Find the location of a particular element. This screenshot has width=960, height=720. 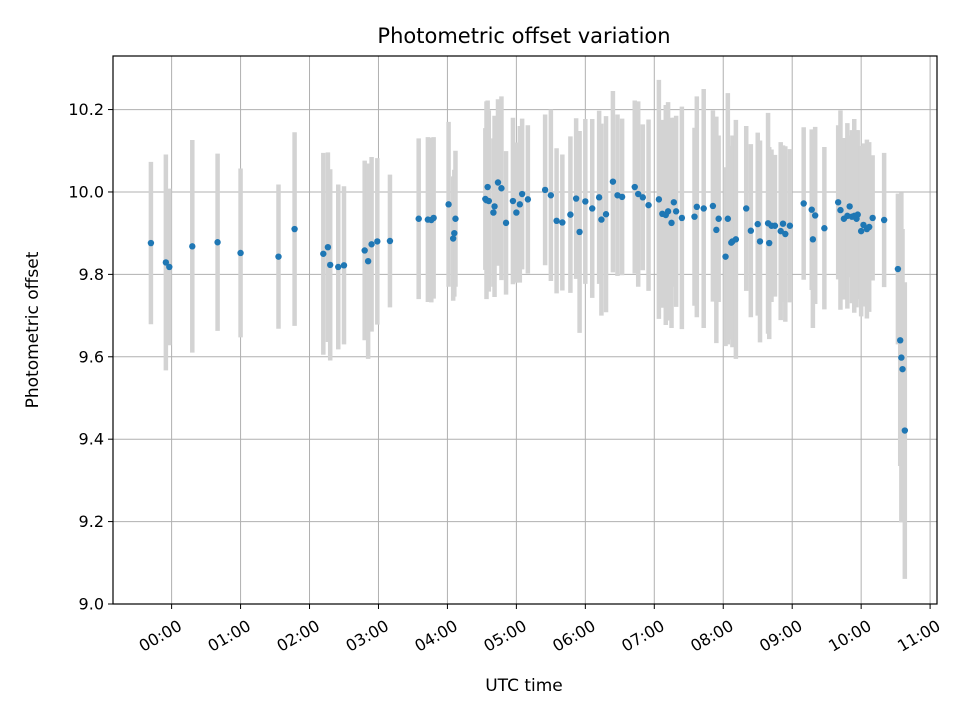

x-tick-label: 08:00 is located at coordinates (711, 636).